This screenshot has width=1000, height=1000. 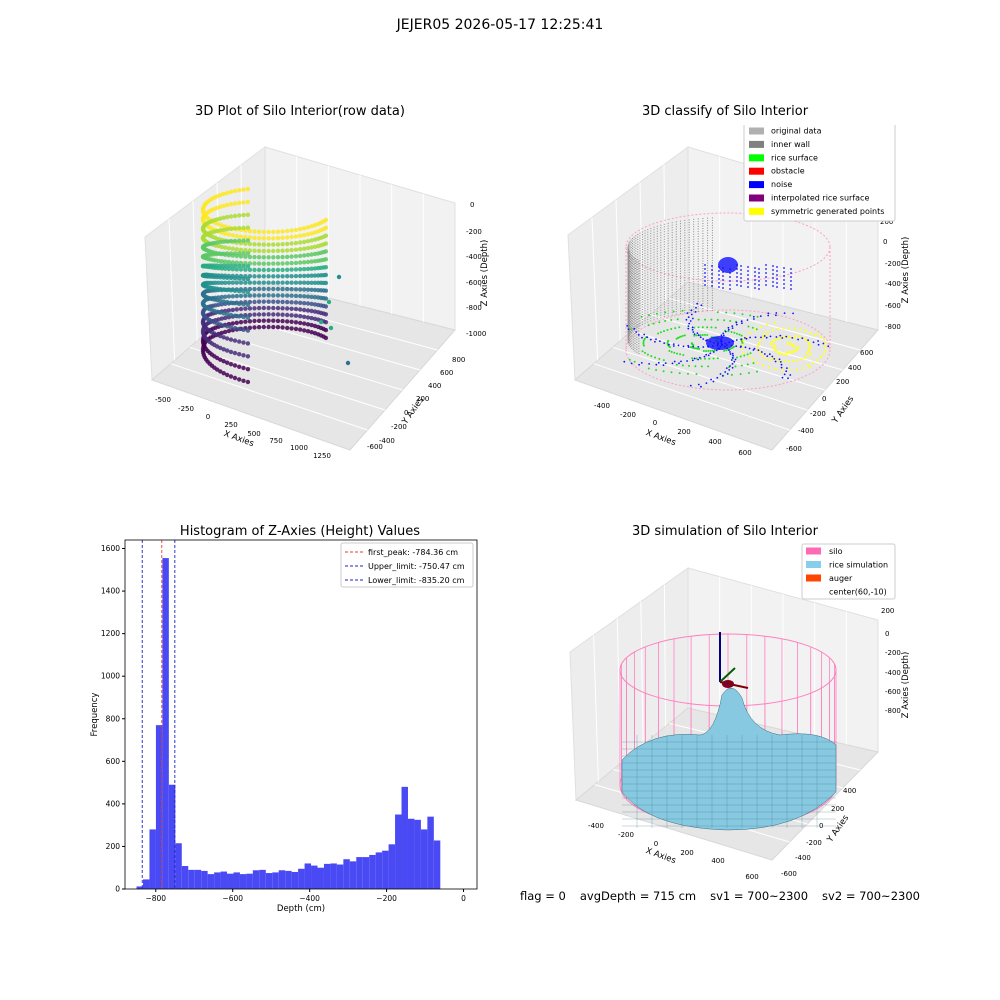 I want to click on x-tick-label: −200, so click(x=386, y=898).